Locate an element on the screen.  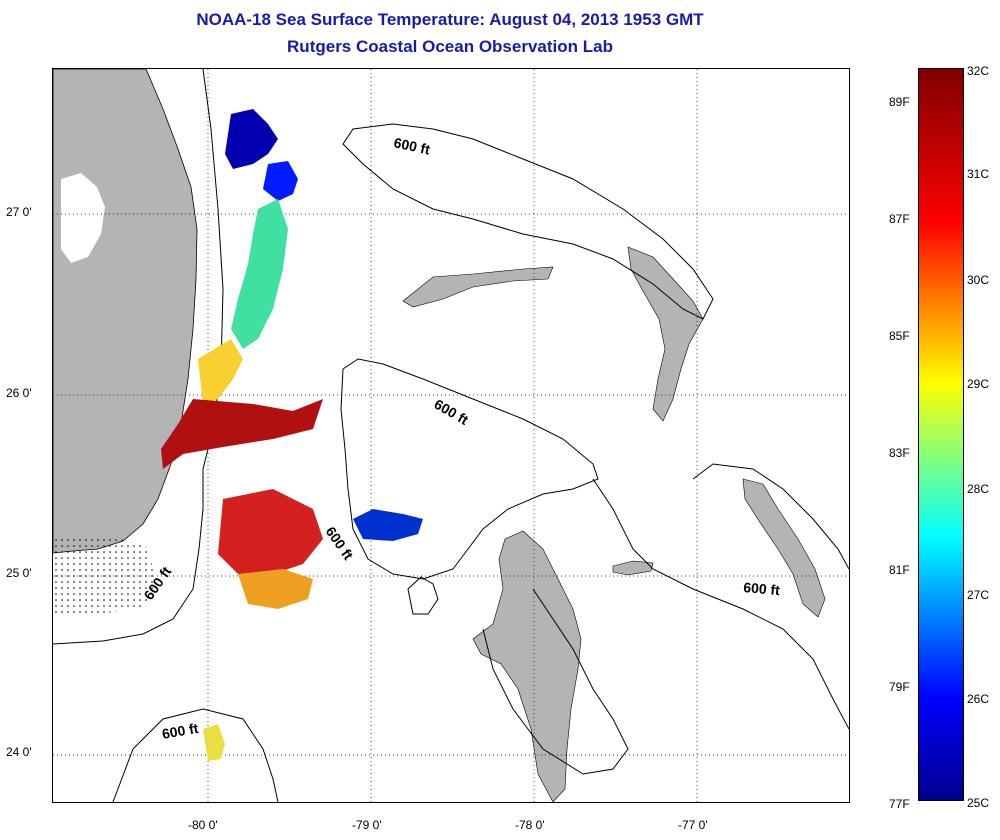
contour-label-3: 600 ft is located at coordinates (340, 543).